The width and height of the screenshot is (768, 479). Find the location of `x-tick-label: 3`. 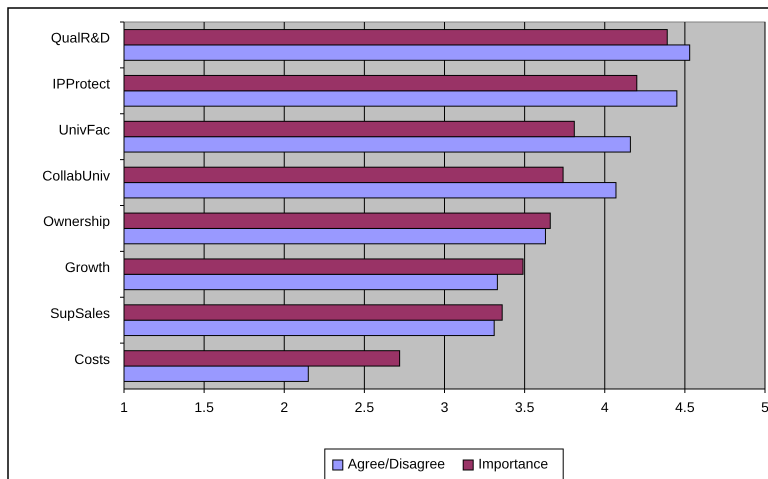

x-tick-label: 3 is located at coordinates (444, 407).